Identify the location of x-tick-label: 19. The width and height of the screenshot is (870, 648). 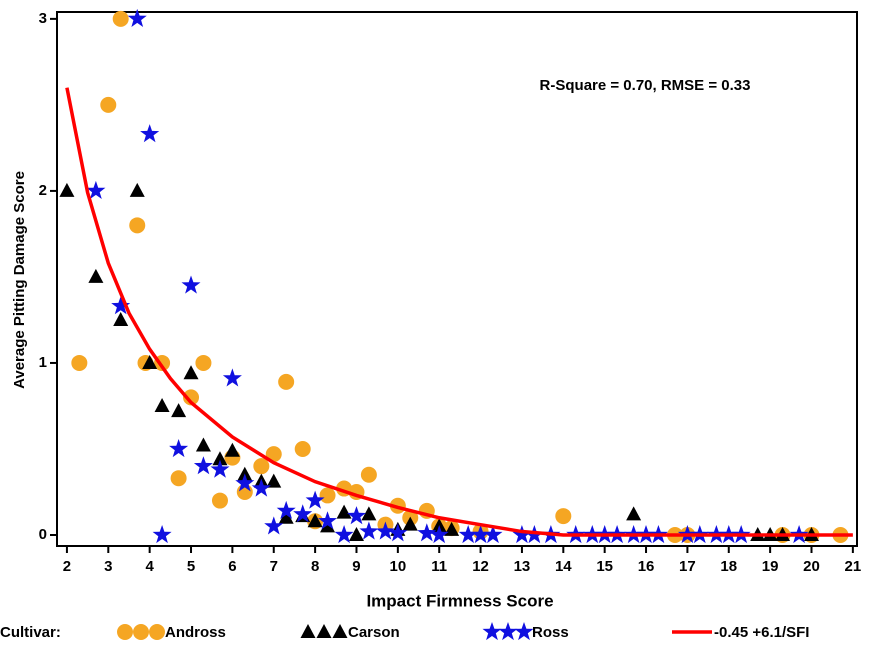
(770, 566).